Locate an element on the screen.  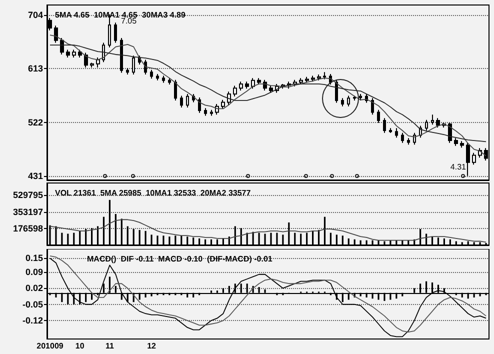
y-tick-label: 0.15 is located at coordinates (34, 258).